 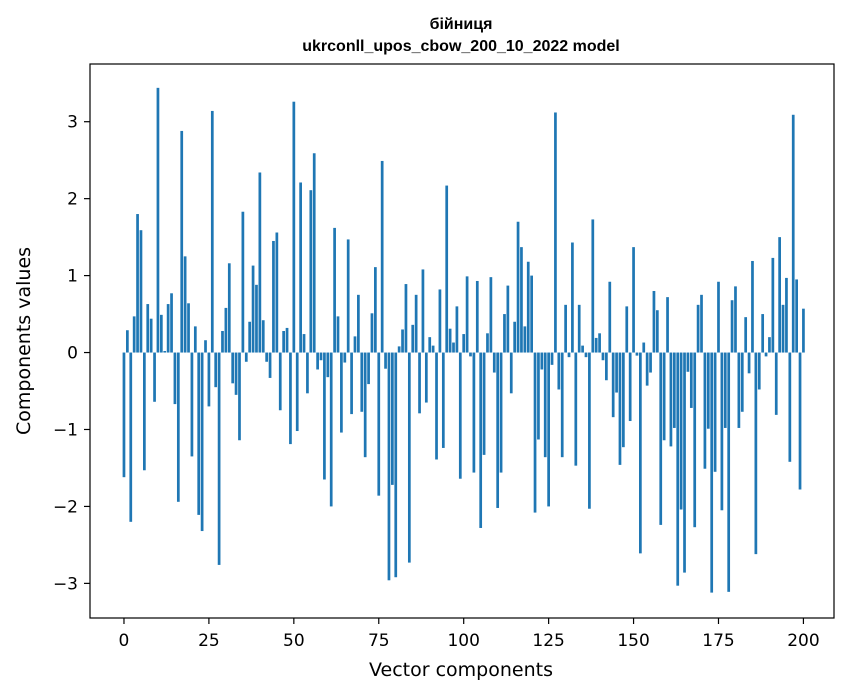 What do you see at coordinates (71, 353) in the screenshot?
I see `y-axis-ticks: −3 −2 −1 0 1 2 3` at bounding box center [71, 353].